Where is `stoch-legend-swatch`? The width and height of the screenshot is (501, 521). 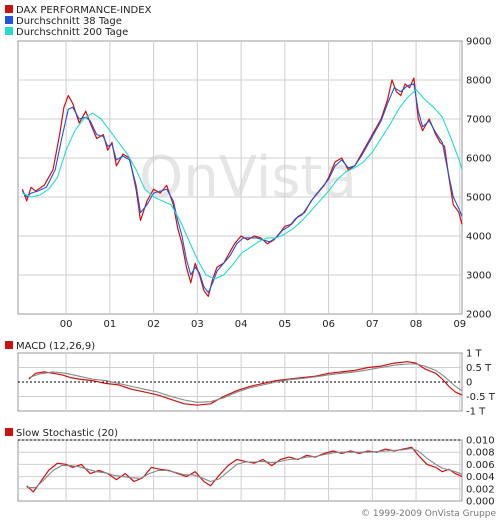
stoch-legend-swatch is located at coordinates (9, 432).